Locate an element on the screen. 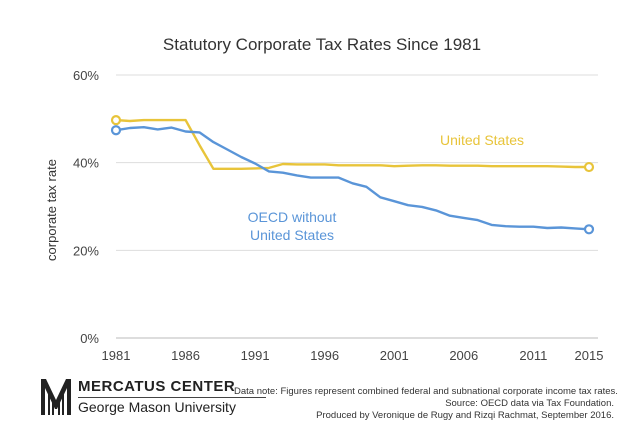 The height and width of the screenshot is (444, 640). x-ticks: 1981 1986 1991 1996 2001 2006 2011 2015 is located at coordinates (353, 355).